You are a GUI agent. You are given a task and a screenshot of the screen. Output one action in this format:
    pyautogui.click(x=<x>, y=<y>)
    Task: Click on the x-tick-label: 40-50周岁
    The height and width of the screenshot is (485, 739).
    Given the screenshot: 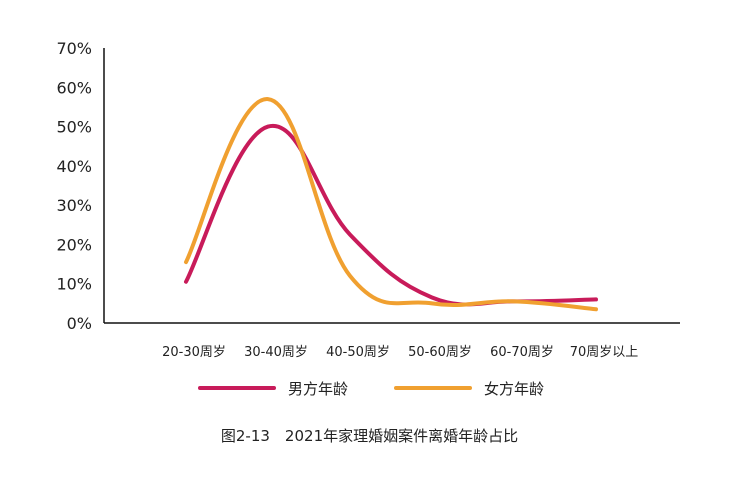 What is the action you would take?
    pyautogui.click(x=358, y=352)
    